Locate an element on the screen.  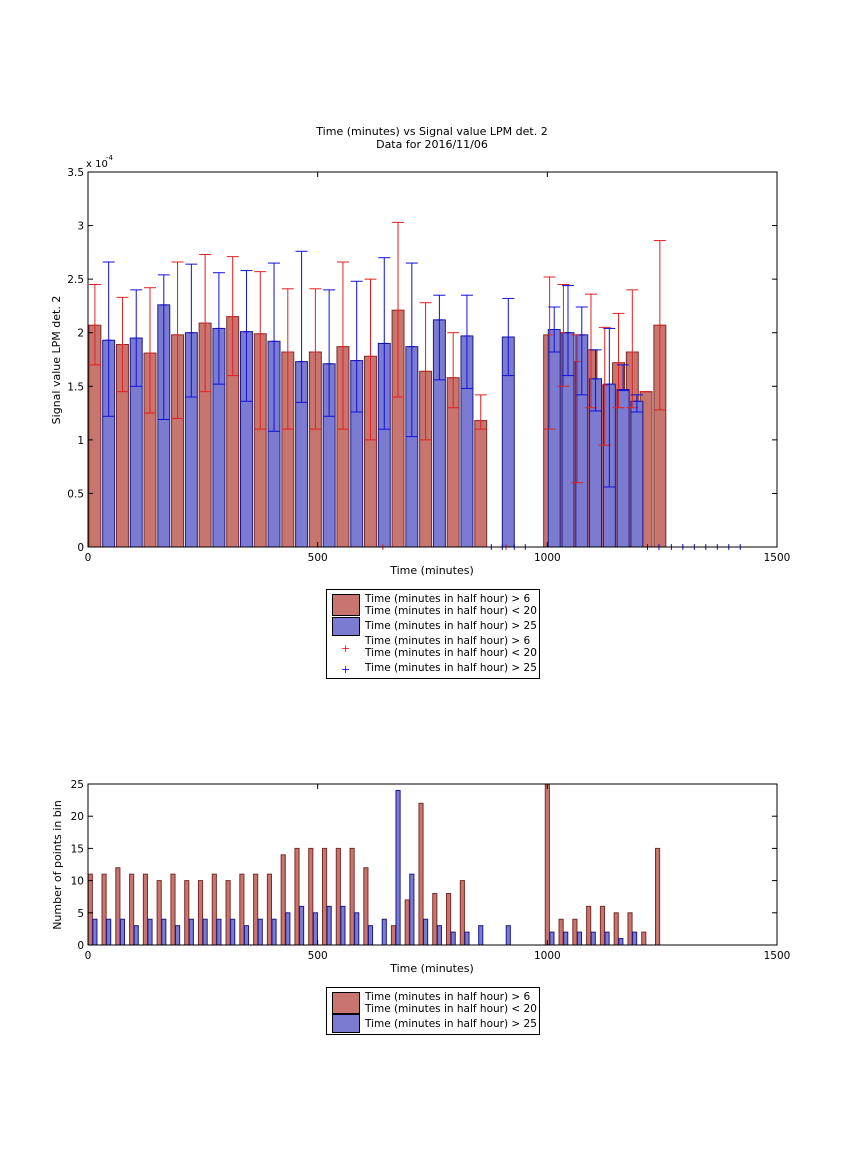
signal-bar-red is located at coordinates (481, 484).